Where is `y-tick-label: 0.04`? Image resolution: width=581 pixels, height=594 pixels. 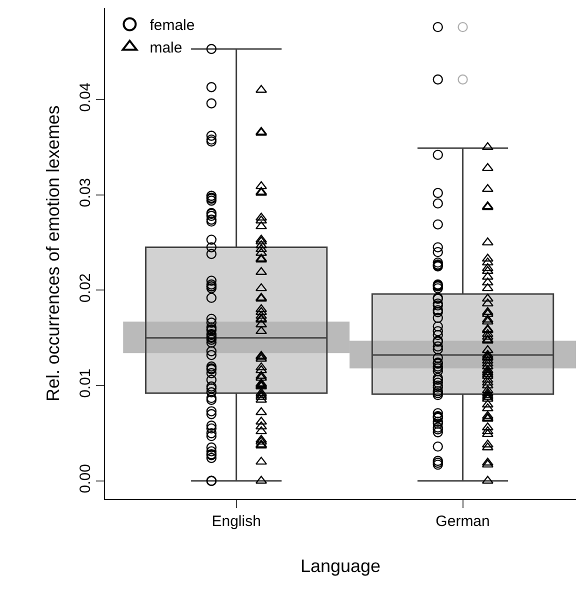 y-tick-label: 0.04 is located at coordinates (85, 97).